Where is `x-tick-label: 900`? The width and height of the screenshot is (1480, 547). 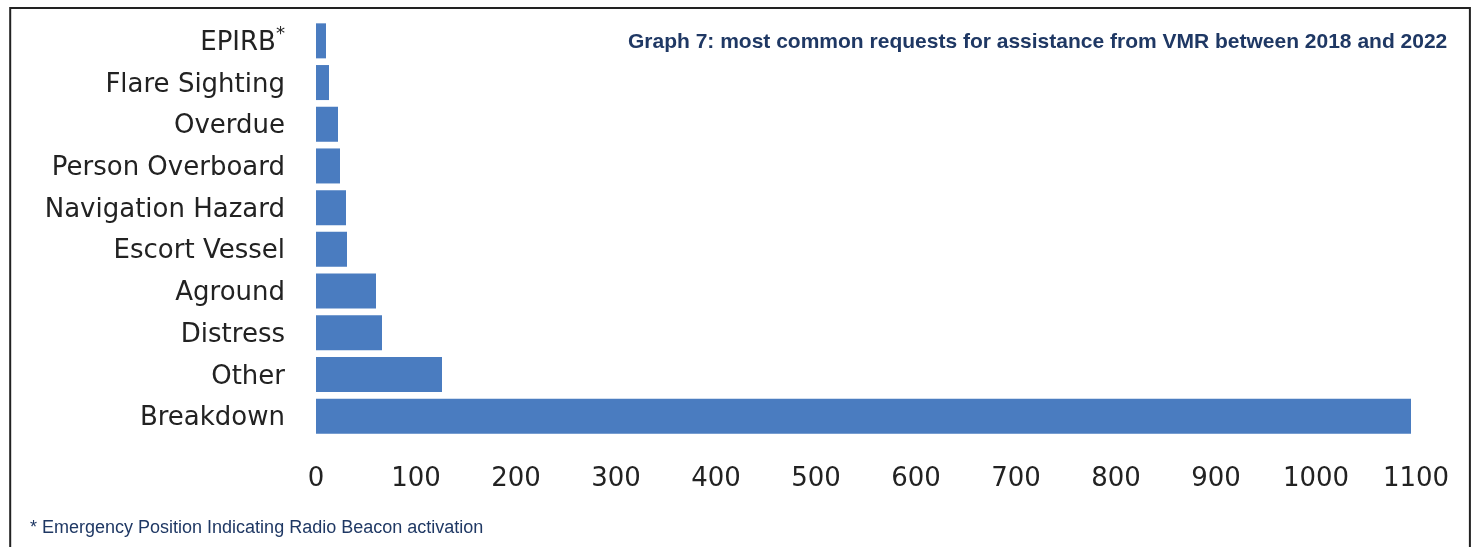 x-tick-label: 900 is located at coordinates (1216, 477).